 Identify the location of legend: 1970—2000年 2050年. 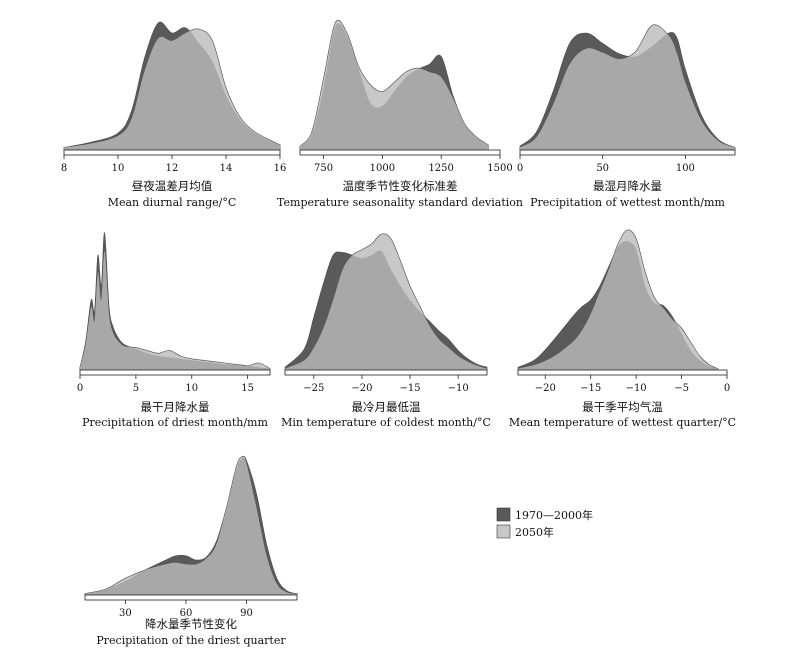
(544, 523).